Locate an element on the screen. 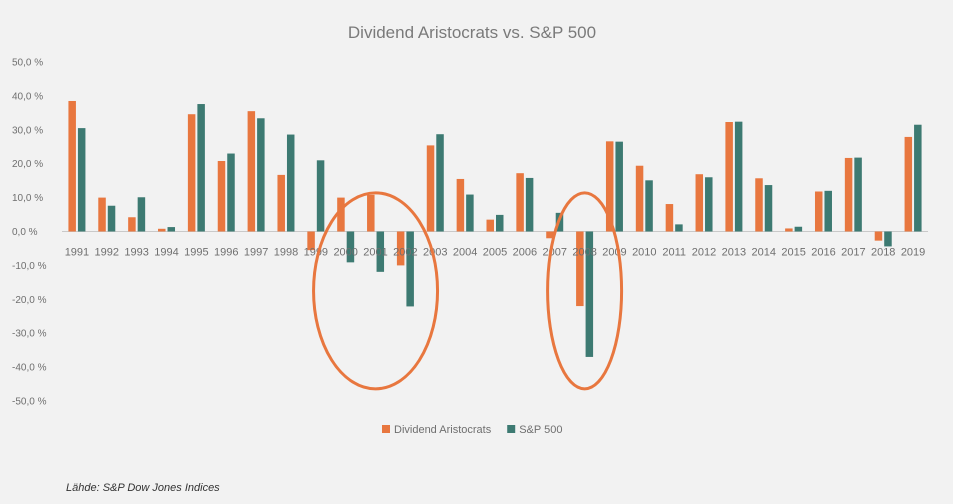 The width and height of the screenshot is (953, 504). bar-sp500-2009 is located at coordinates (619, 186).